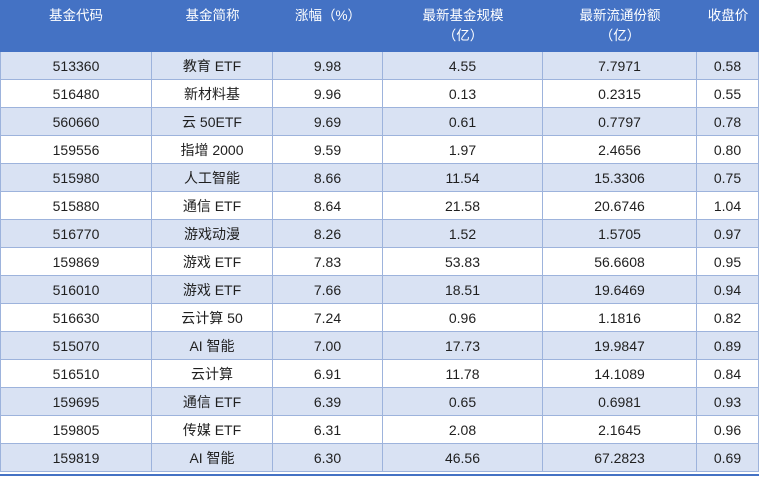 Image resolution: width=759 pixels, height=478 pixels. Describe the element at coordinates (328, 261) in the screenshot. I see `cell-change-pct: 7.83` at that location.